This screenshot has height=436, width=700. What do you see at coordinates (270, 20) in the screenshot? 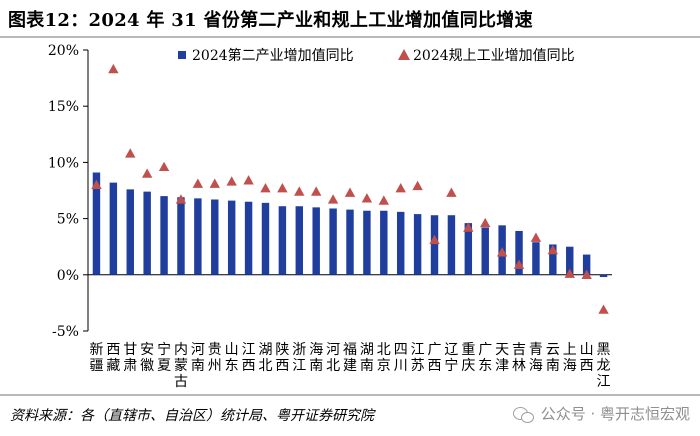
I see `chart-title: 图表12：2024 年 31 省份第二产业和规上工业增加值同比增速` at bounding box center [270, 20].